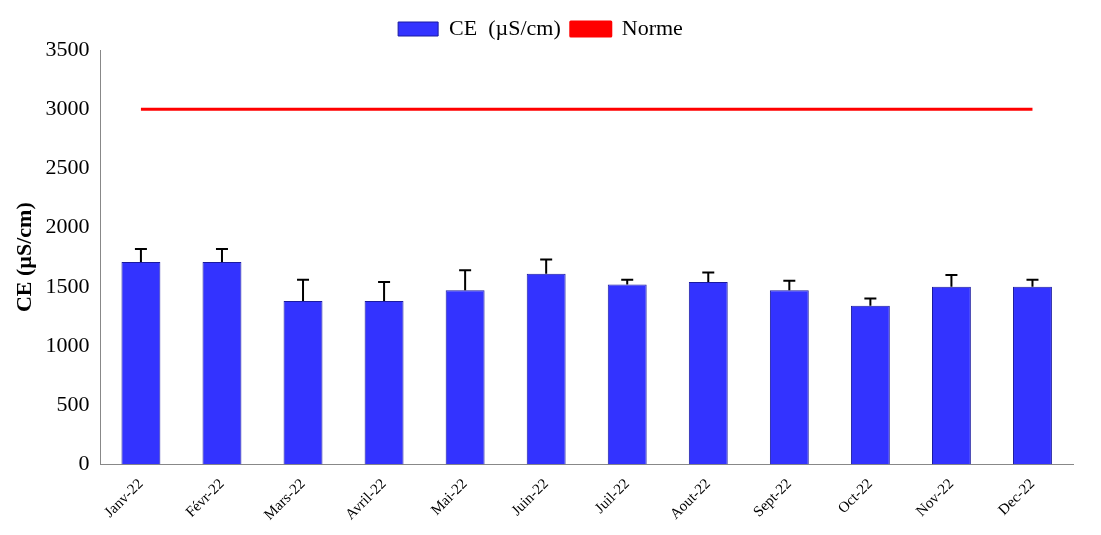 This screenshot has height=535, width=1101. Describe the element at coordinates (67, 344) in the screenshot. I see `y-tick-label: 1000` at that location.